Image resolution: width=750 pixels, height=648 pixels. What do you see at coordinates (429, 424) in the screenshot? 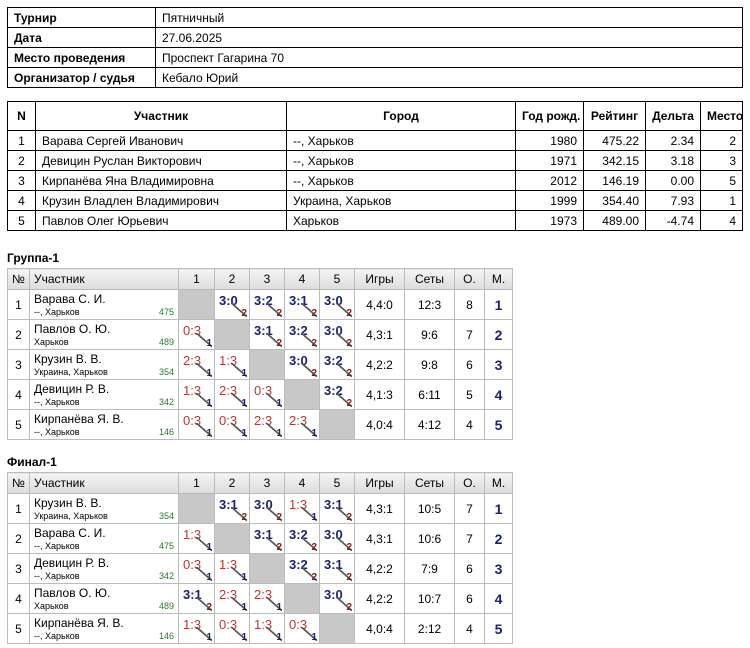
I see `sets: 4:12` at bounding box center [429, 424].